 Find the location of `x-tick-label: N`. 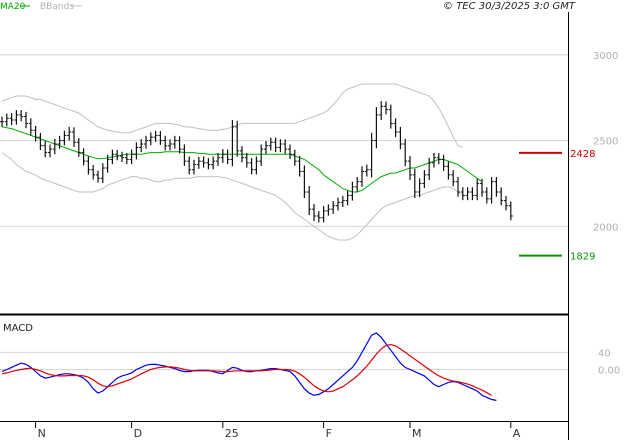

x-tick-label: N is located at coordinates (42, 433).